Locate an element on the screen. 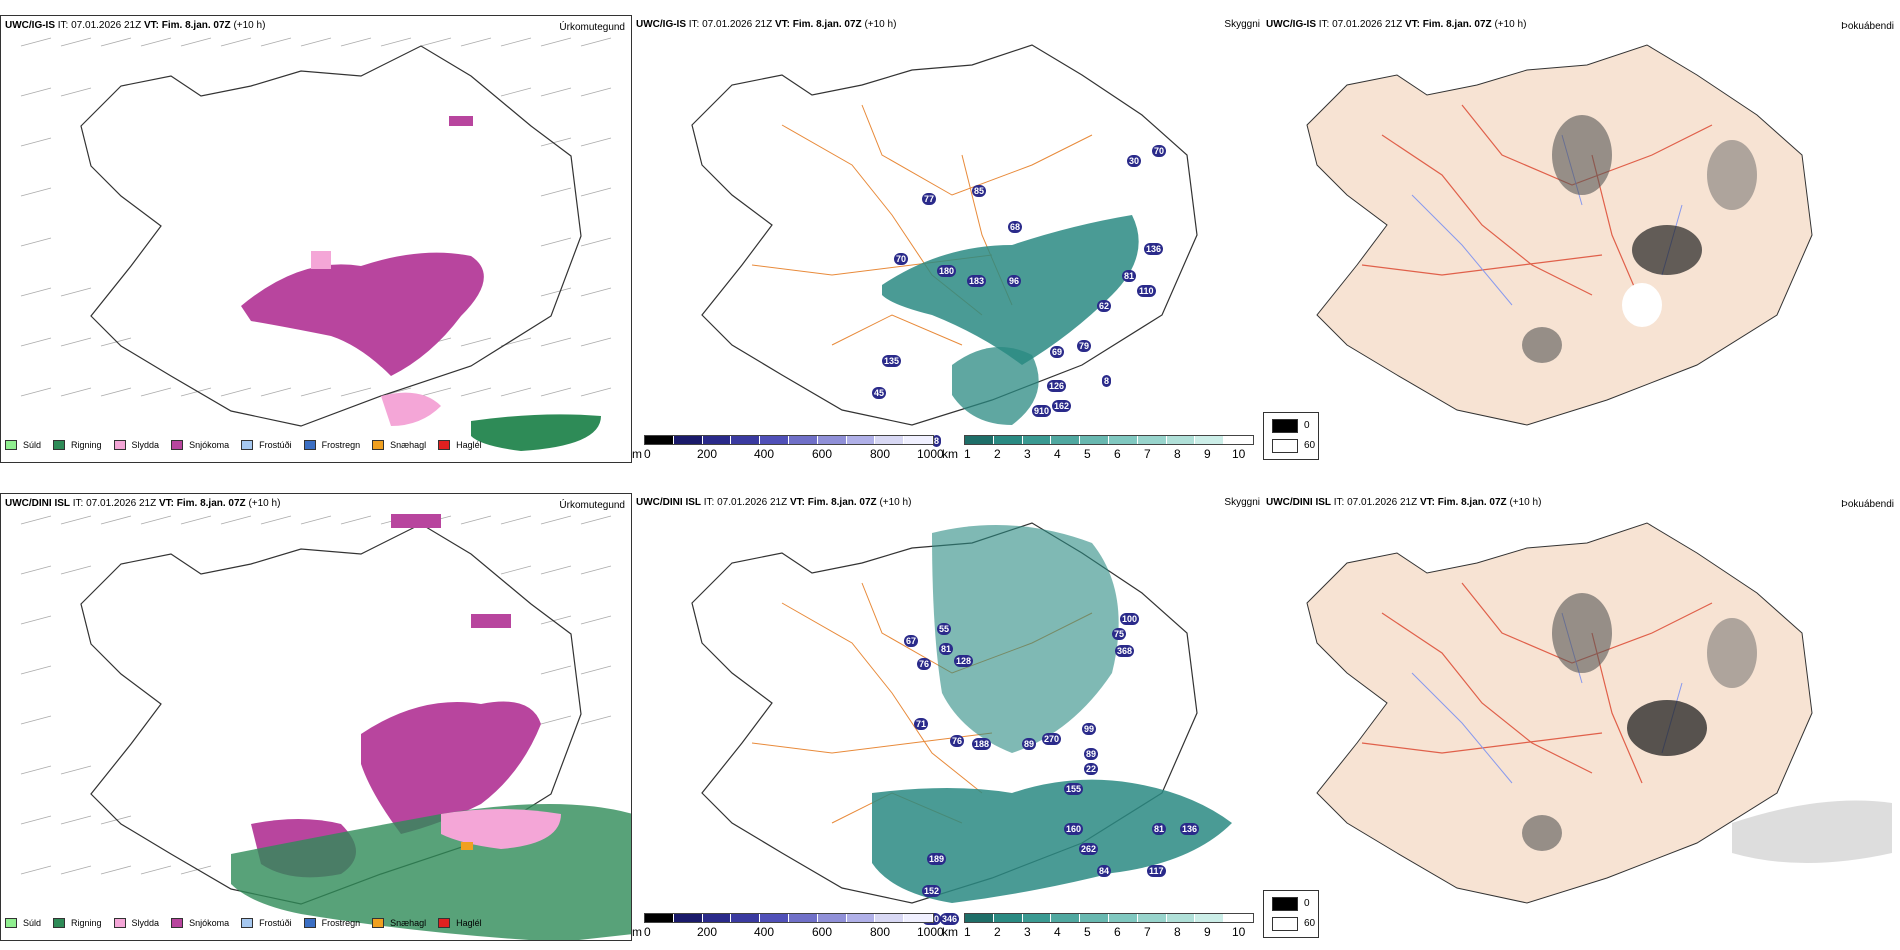  cloud-base-label: 188 is located at coordinates (982, 744).